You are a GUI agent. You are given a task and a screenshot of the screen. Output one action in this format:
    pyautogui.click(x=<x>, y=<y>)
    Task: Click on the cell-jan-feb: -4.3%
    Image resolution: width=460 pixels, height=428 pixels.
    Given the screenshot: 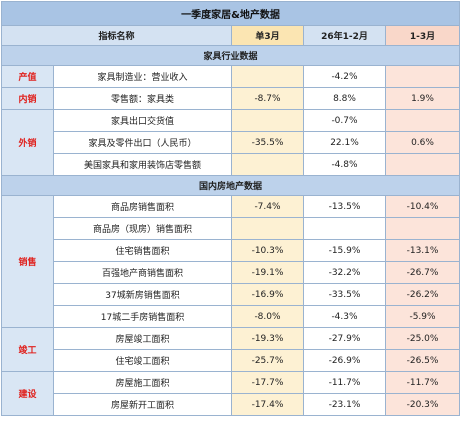 What is the action you would take?
    pyautogui.click(x=344, y=316)
    